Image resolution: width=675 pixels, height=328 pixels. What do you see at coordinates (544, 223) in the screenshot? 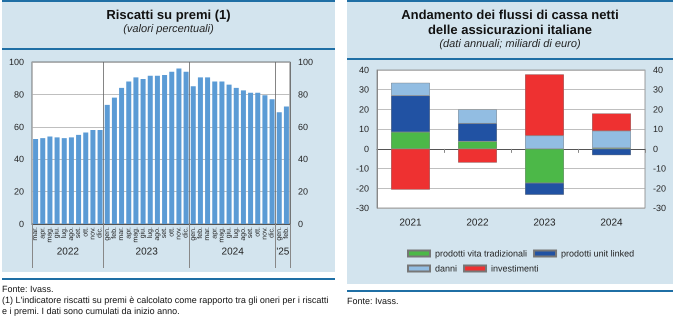
I see `x-tick-label: 2023` at bounding box center [544, 223].